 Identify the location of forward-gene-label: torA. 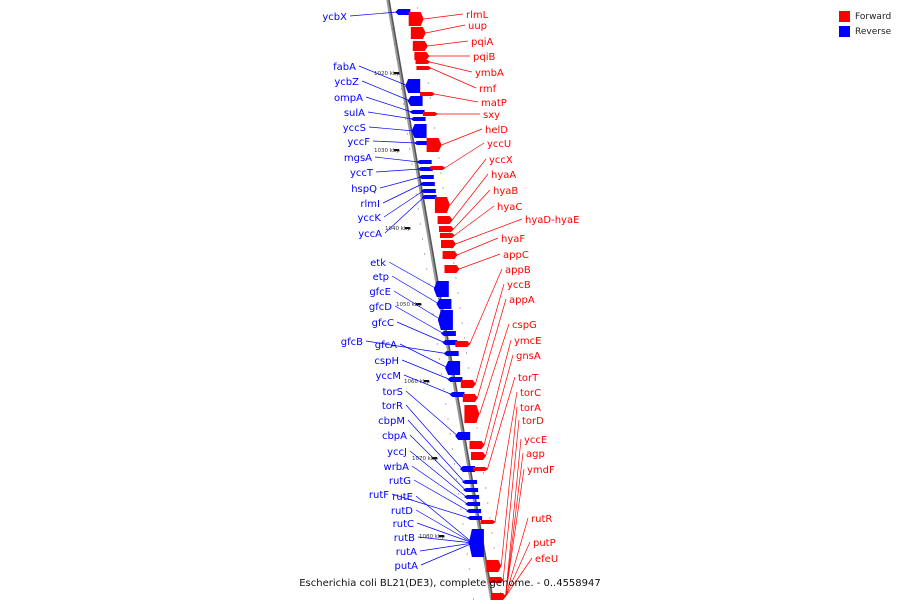
(530, 408).